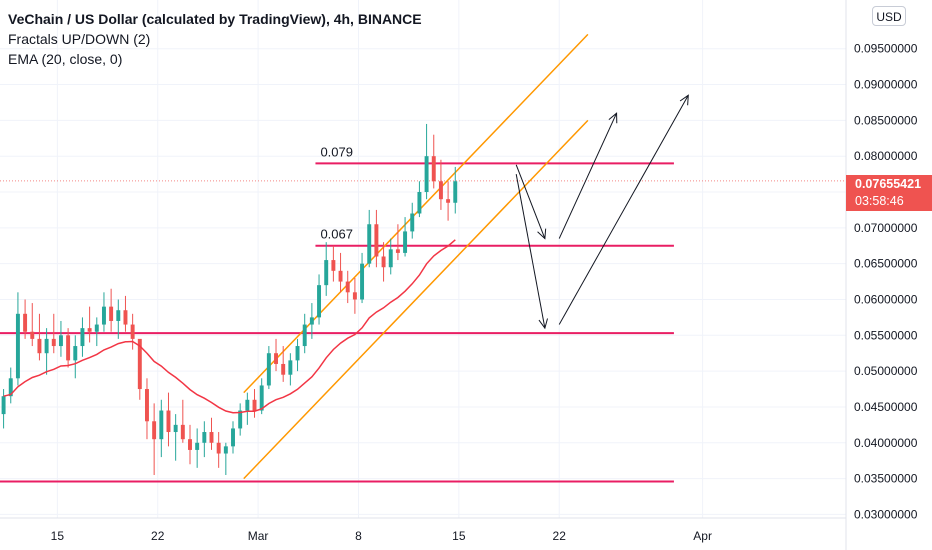 The image size is (932, 550). Describe the element at coordinates (258, 536) in the screenshot. I see `time-tick-label: Mar` at that location.